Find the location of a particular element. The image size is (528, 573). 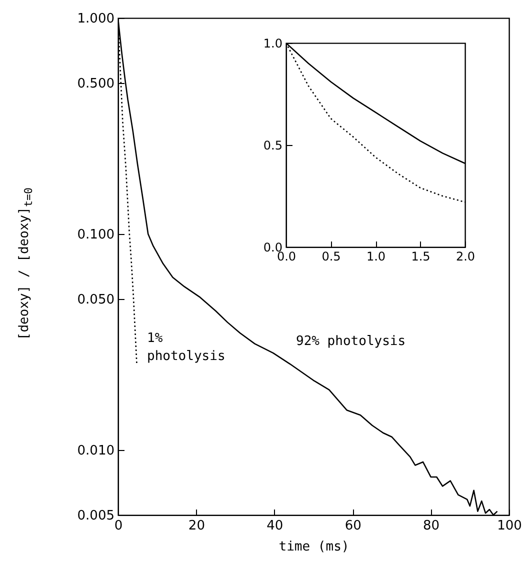

x-tick-label: 2.0 is located at coordinates (466, 257).